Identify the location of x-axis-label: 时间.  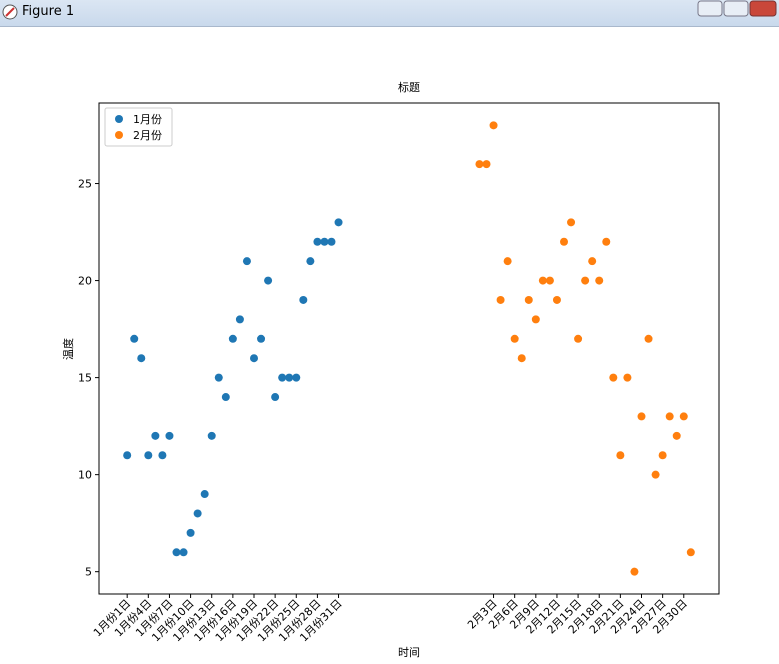
(409, 652).